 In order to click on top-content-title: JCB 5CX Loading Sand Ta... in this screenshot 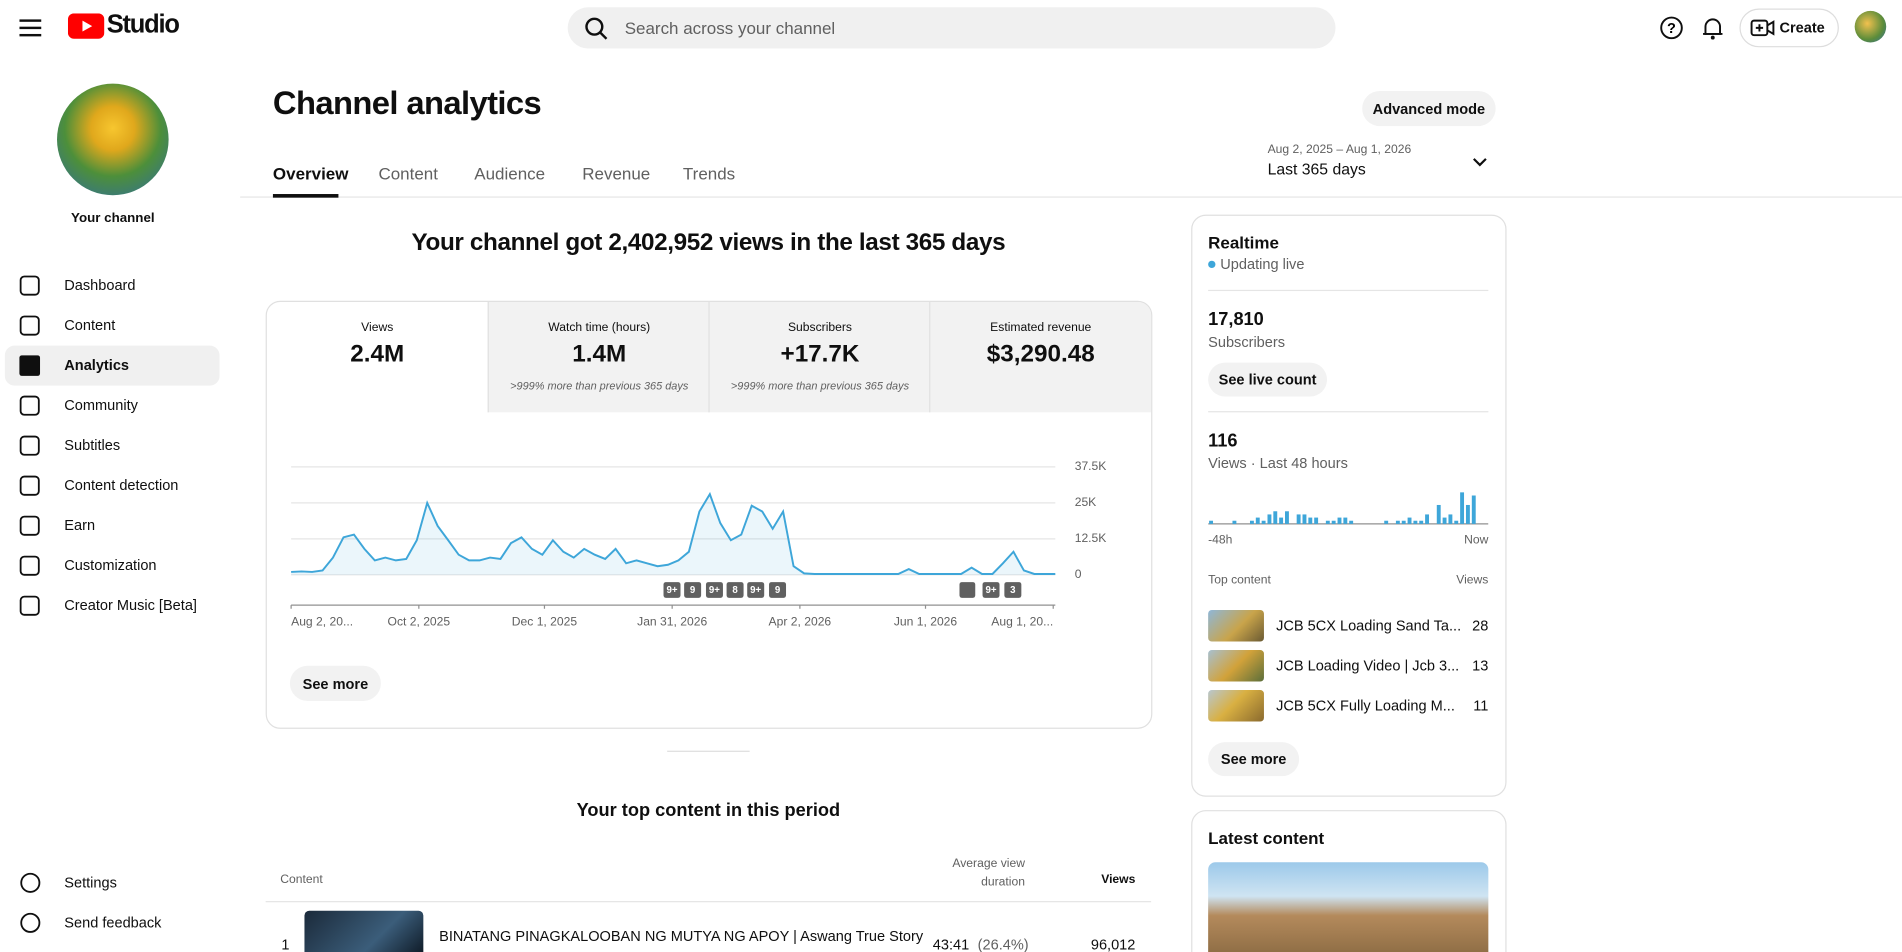, I will do `click(1369, 626)`.